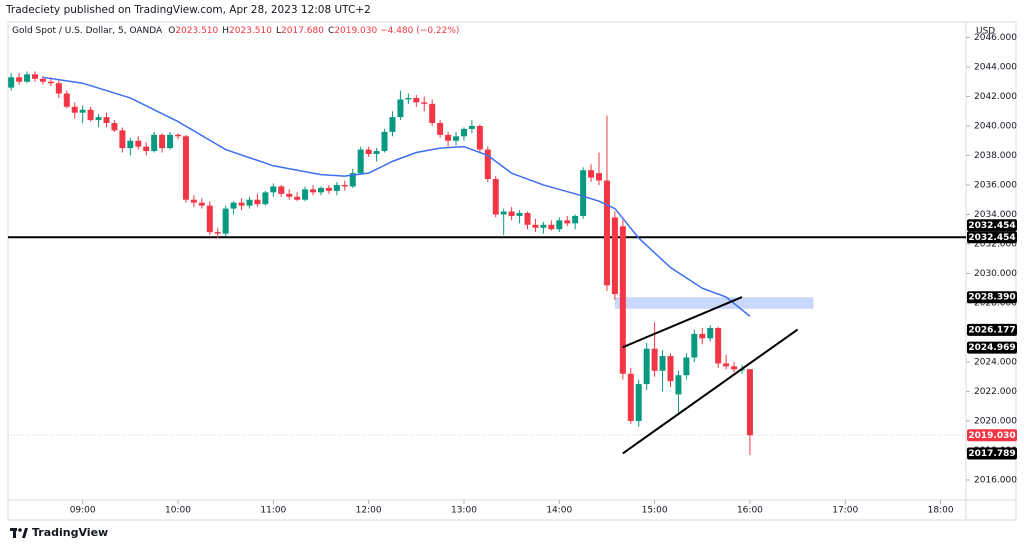  Describe the element at coordinates (70, 532) in the screenshot. I see `brand: TradingView` at that location.